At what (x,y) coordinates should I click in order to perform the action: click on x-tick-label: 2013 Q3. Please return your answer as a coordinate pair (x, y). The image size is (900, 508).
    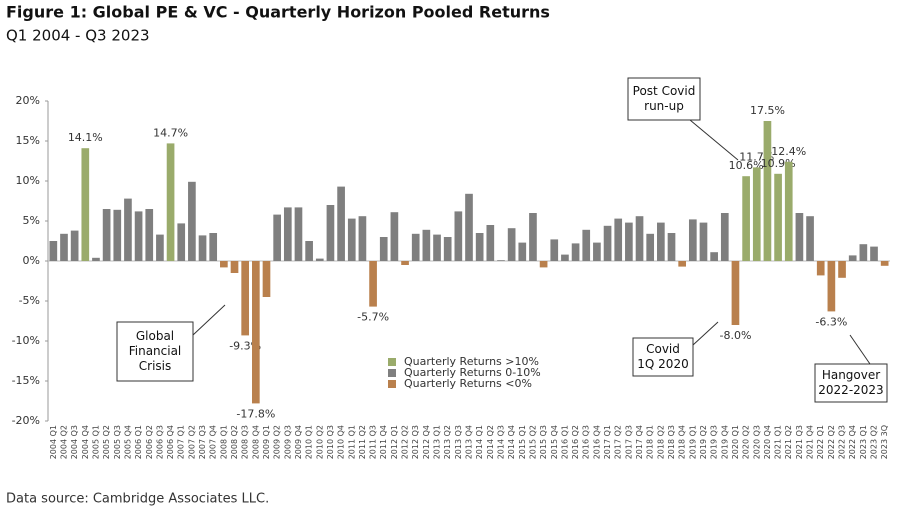
    Looking at the image, I should click on (458, 442).